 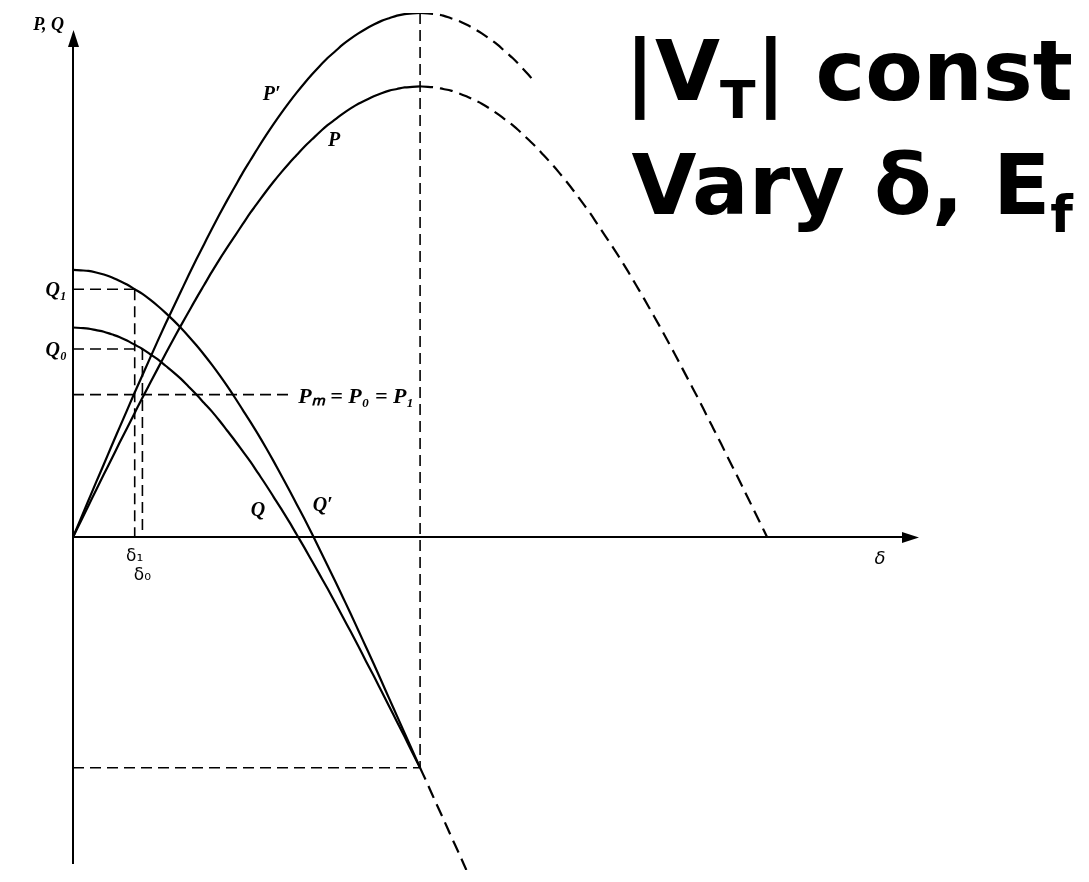 I want to click on y-axis-title: P, Q, so click(x=48, y=24).